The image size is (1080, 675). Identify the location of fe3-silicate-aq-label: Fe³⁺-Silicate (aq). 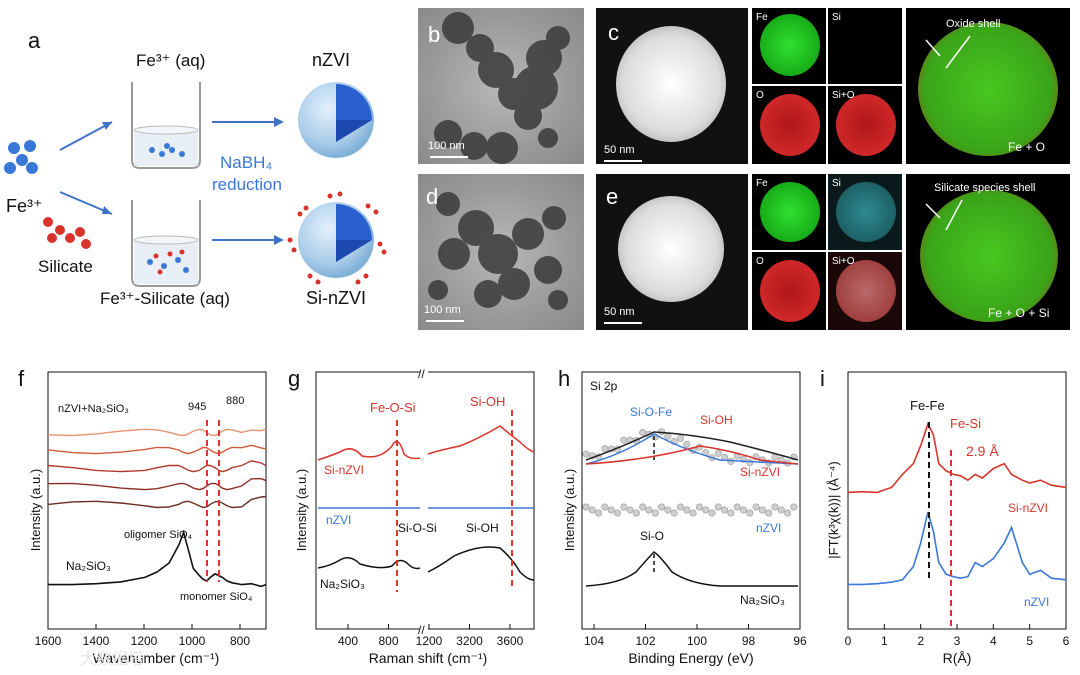
(165, 298).